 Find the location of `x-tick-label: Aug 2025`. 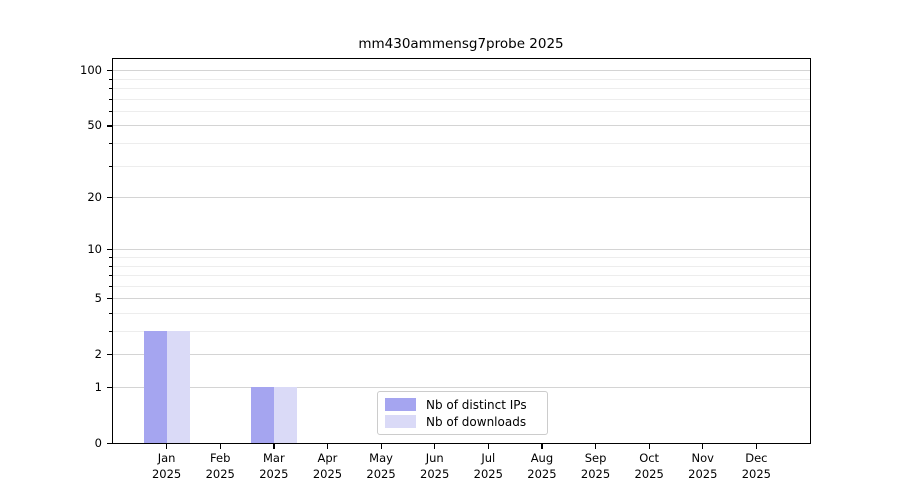

x-tick-label: Aug 2025 is located at coordinates (542, 466).